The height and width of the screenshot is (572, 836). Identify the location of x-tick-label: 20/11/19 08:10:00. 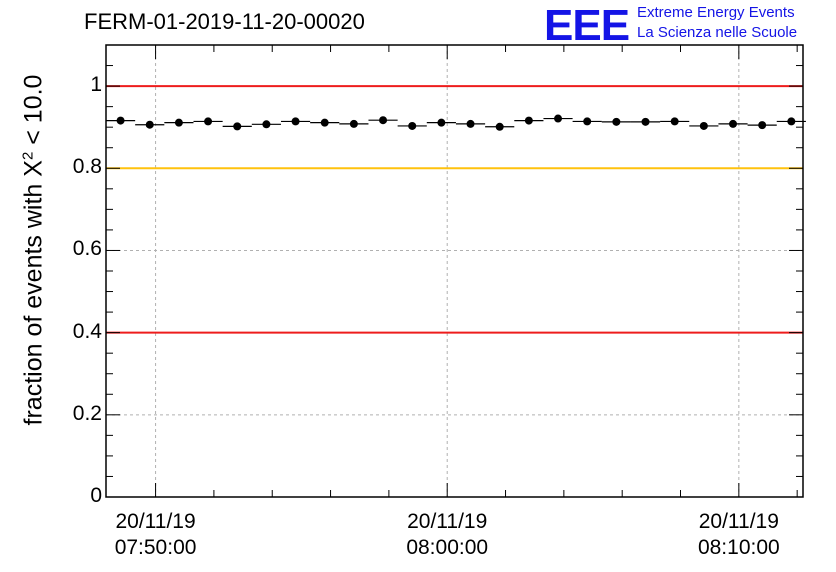
(738, 534).